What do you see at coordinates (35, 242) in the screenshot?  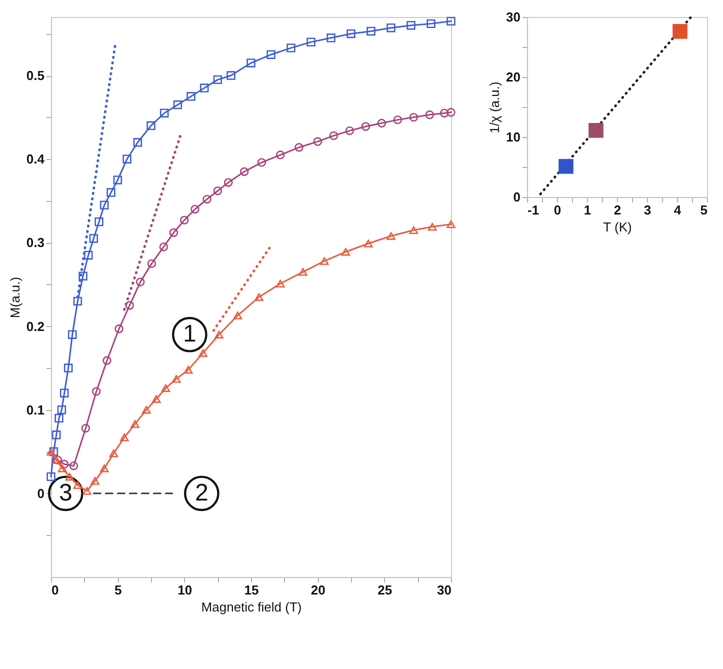 I see `y-tick-label: 0.3` at bounding box center [35, 242].